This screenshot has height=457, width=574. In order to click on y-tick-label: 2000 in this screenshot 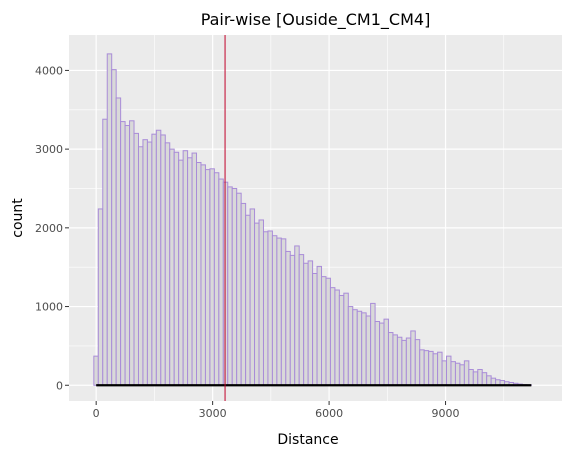, I will do `click(49, 228)`.